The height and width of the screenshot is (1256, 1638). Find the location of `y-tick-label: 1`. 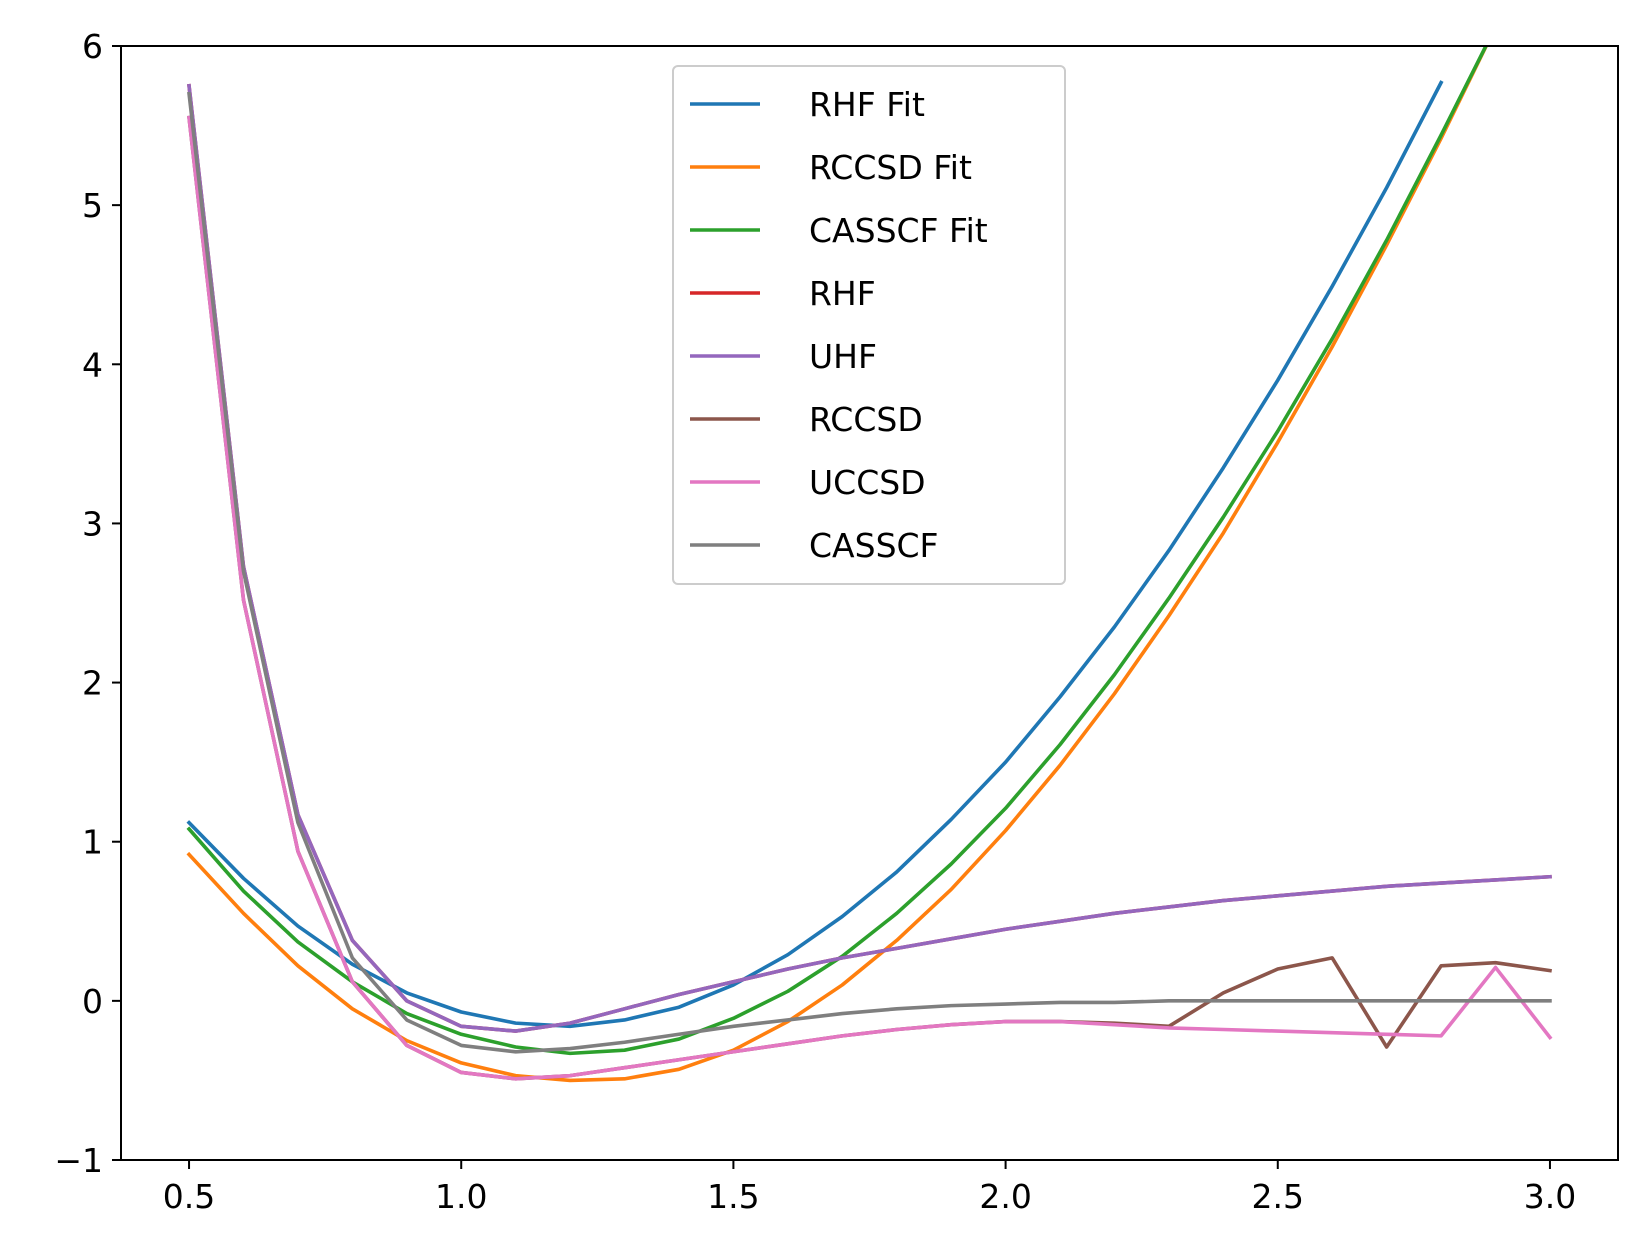

y-tick-label: 1 is located at coordinates (92, 842).